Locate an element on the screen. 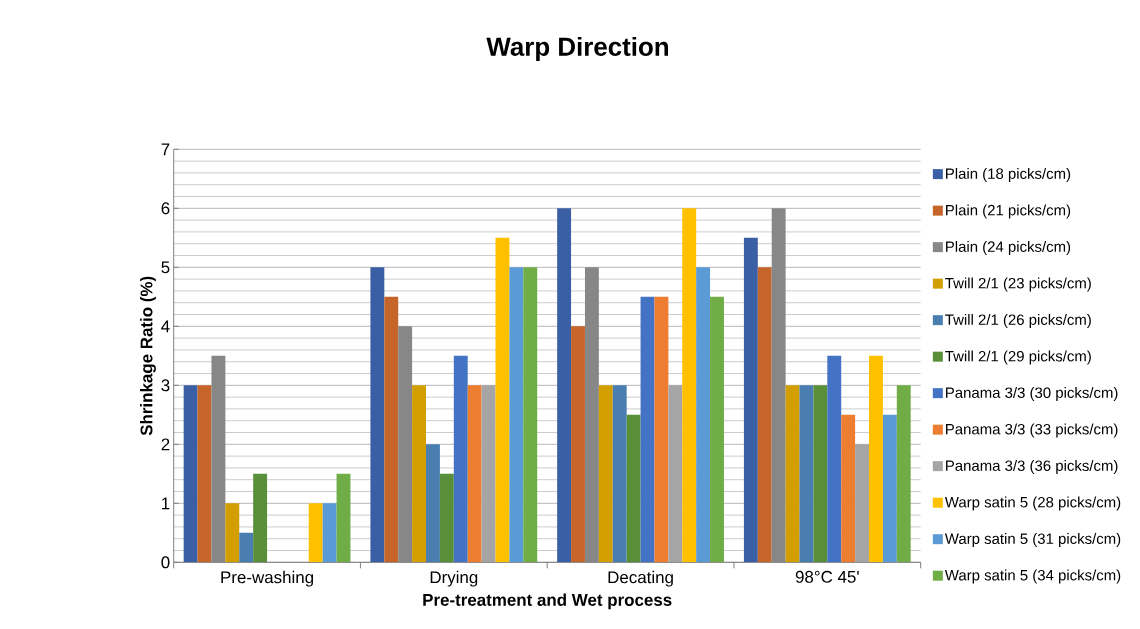  legend-label: Plain (18 picks/cm) is located at coordinates (1008, 174).